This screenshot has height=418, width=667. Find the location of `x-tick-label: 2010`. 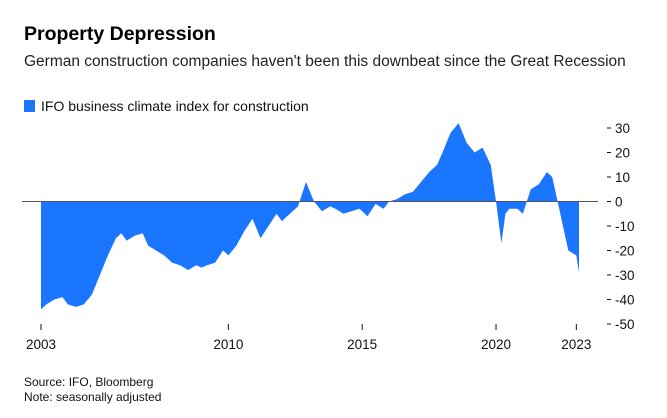

x-tick-label: 2010 is located at coordinates (228, 344).